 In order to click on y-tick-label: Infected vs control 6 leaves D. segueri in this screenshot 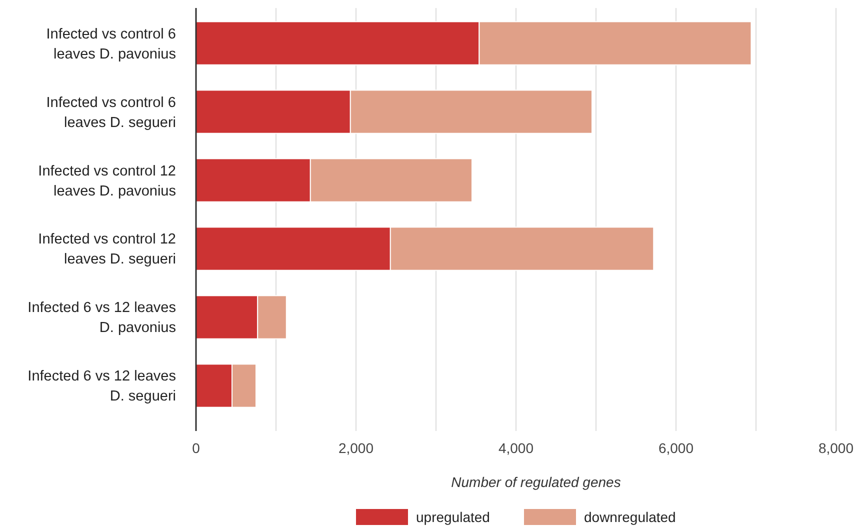, I will do `click(111, 112)`.